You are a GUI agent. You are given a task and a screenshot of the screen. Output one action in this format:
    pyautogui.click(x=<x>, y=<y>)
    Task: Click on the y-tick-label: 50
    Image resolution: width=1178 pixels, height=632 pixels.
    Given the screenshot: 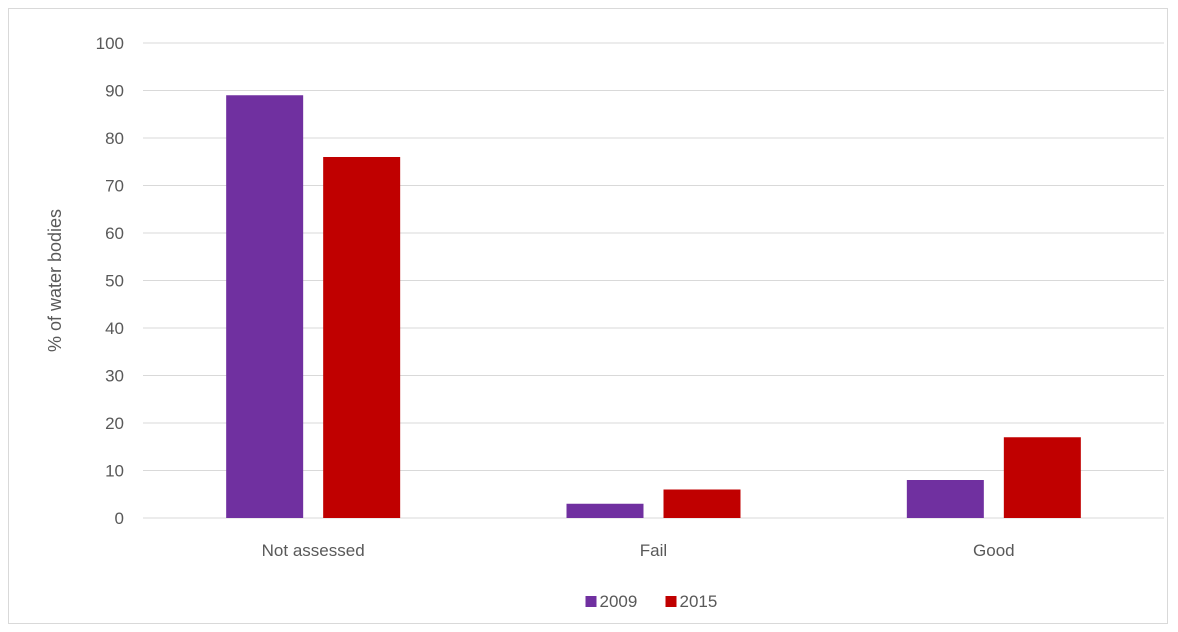 What is the action you would take?
    pyautogui.click(x=114, y=281)
    